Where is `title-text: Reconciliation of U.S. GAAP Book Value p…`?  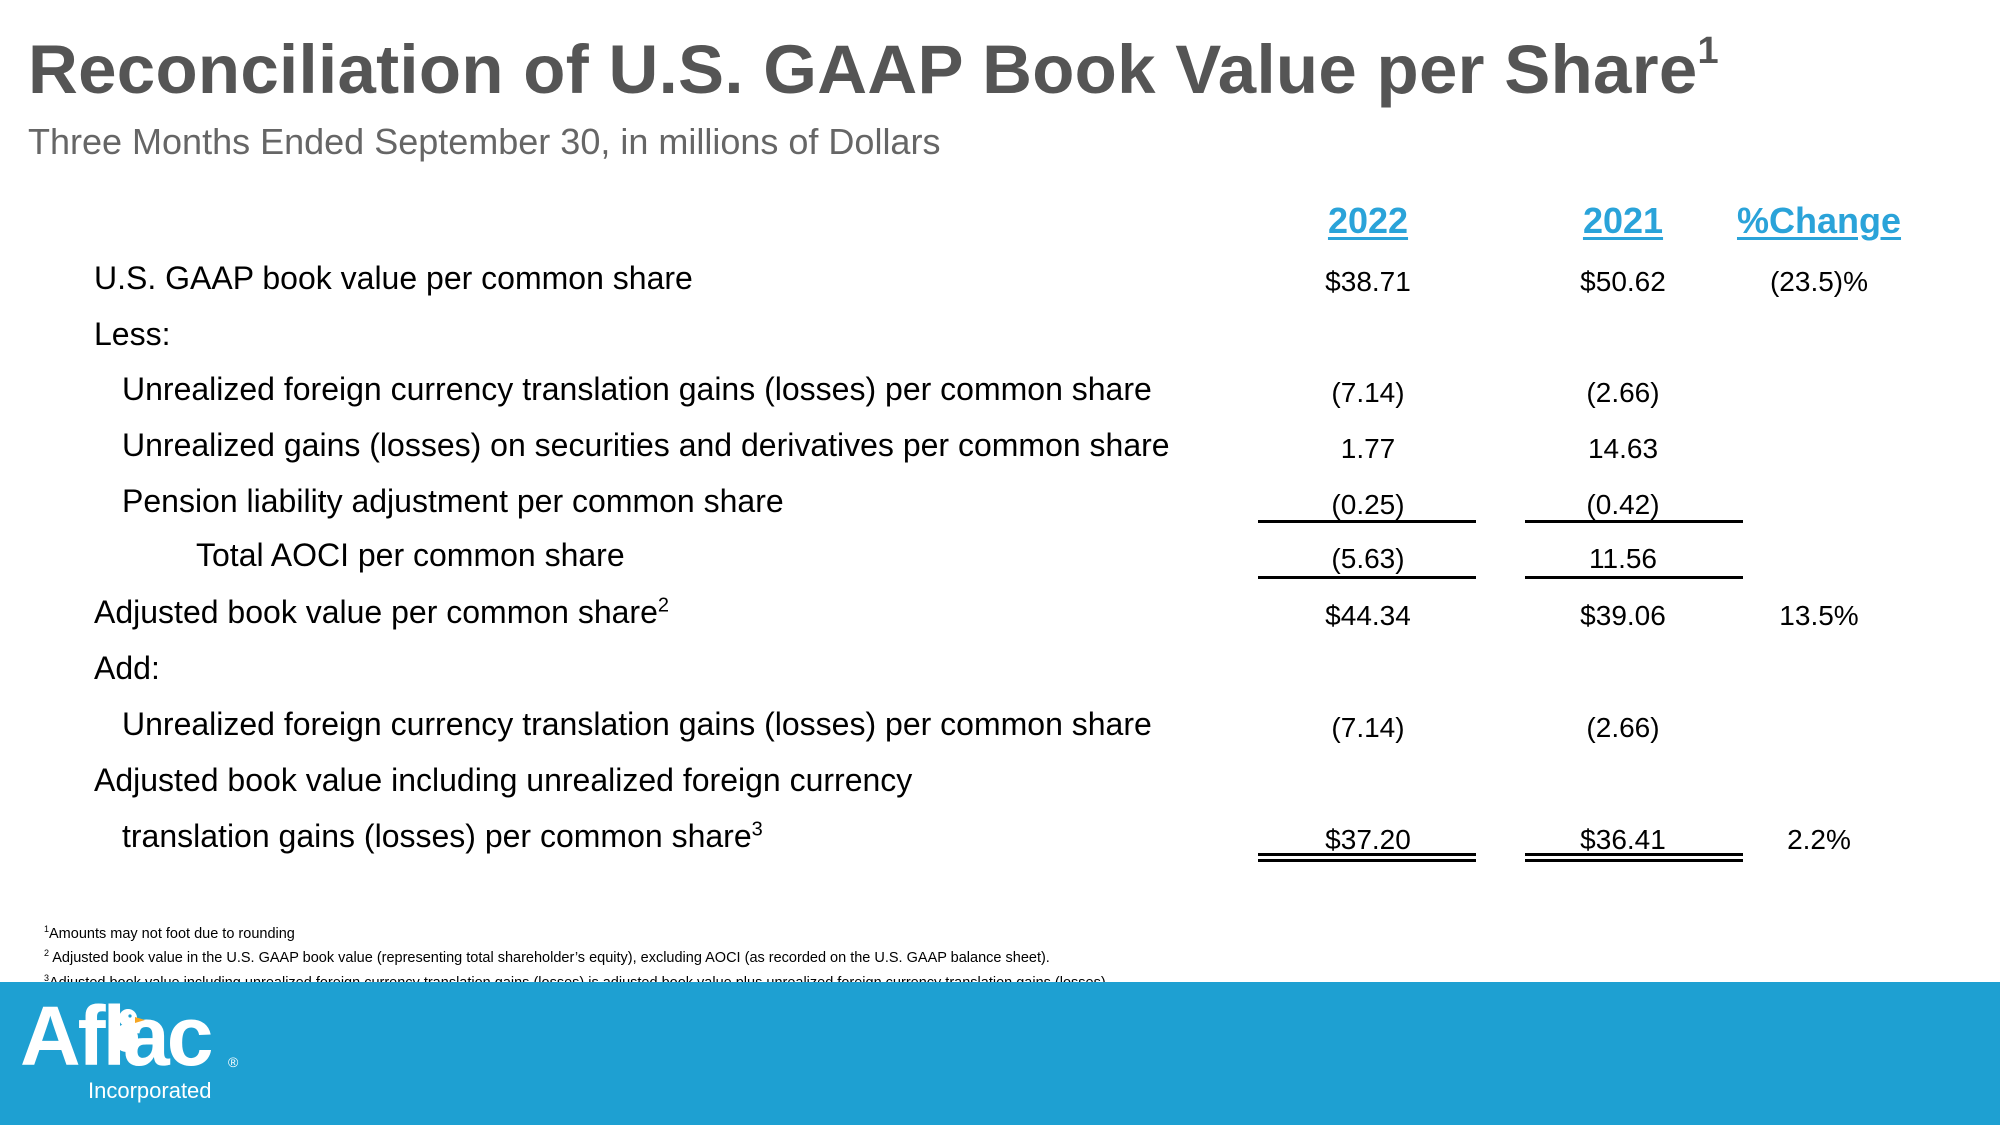
title-text: Reconciliation of U.S. GAAP Book Value p… is located at coordinates (863, 69).